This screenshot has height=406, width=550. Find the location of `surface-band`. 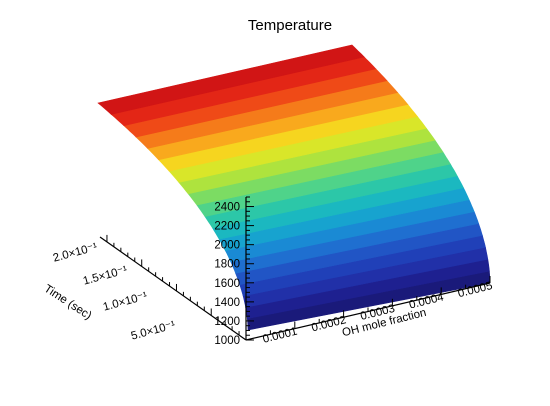

surface-band is located at coordinates (231, 79).